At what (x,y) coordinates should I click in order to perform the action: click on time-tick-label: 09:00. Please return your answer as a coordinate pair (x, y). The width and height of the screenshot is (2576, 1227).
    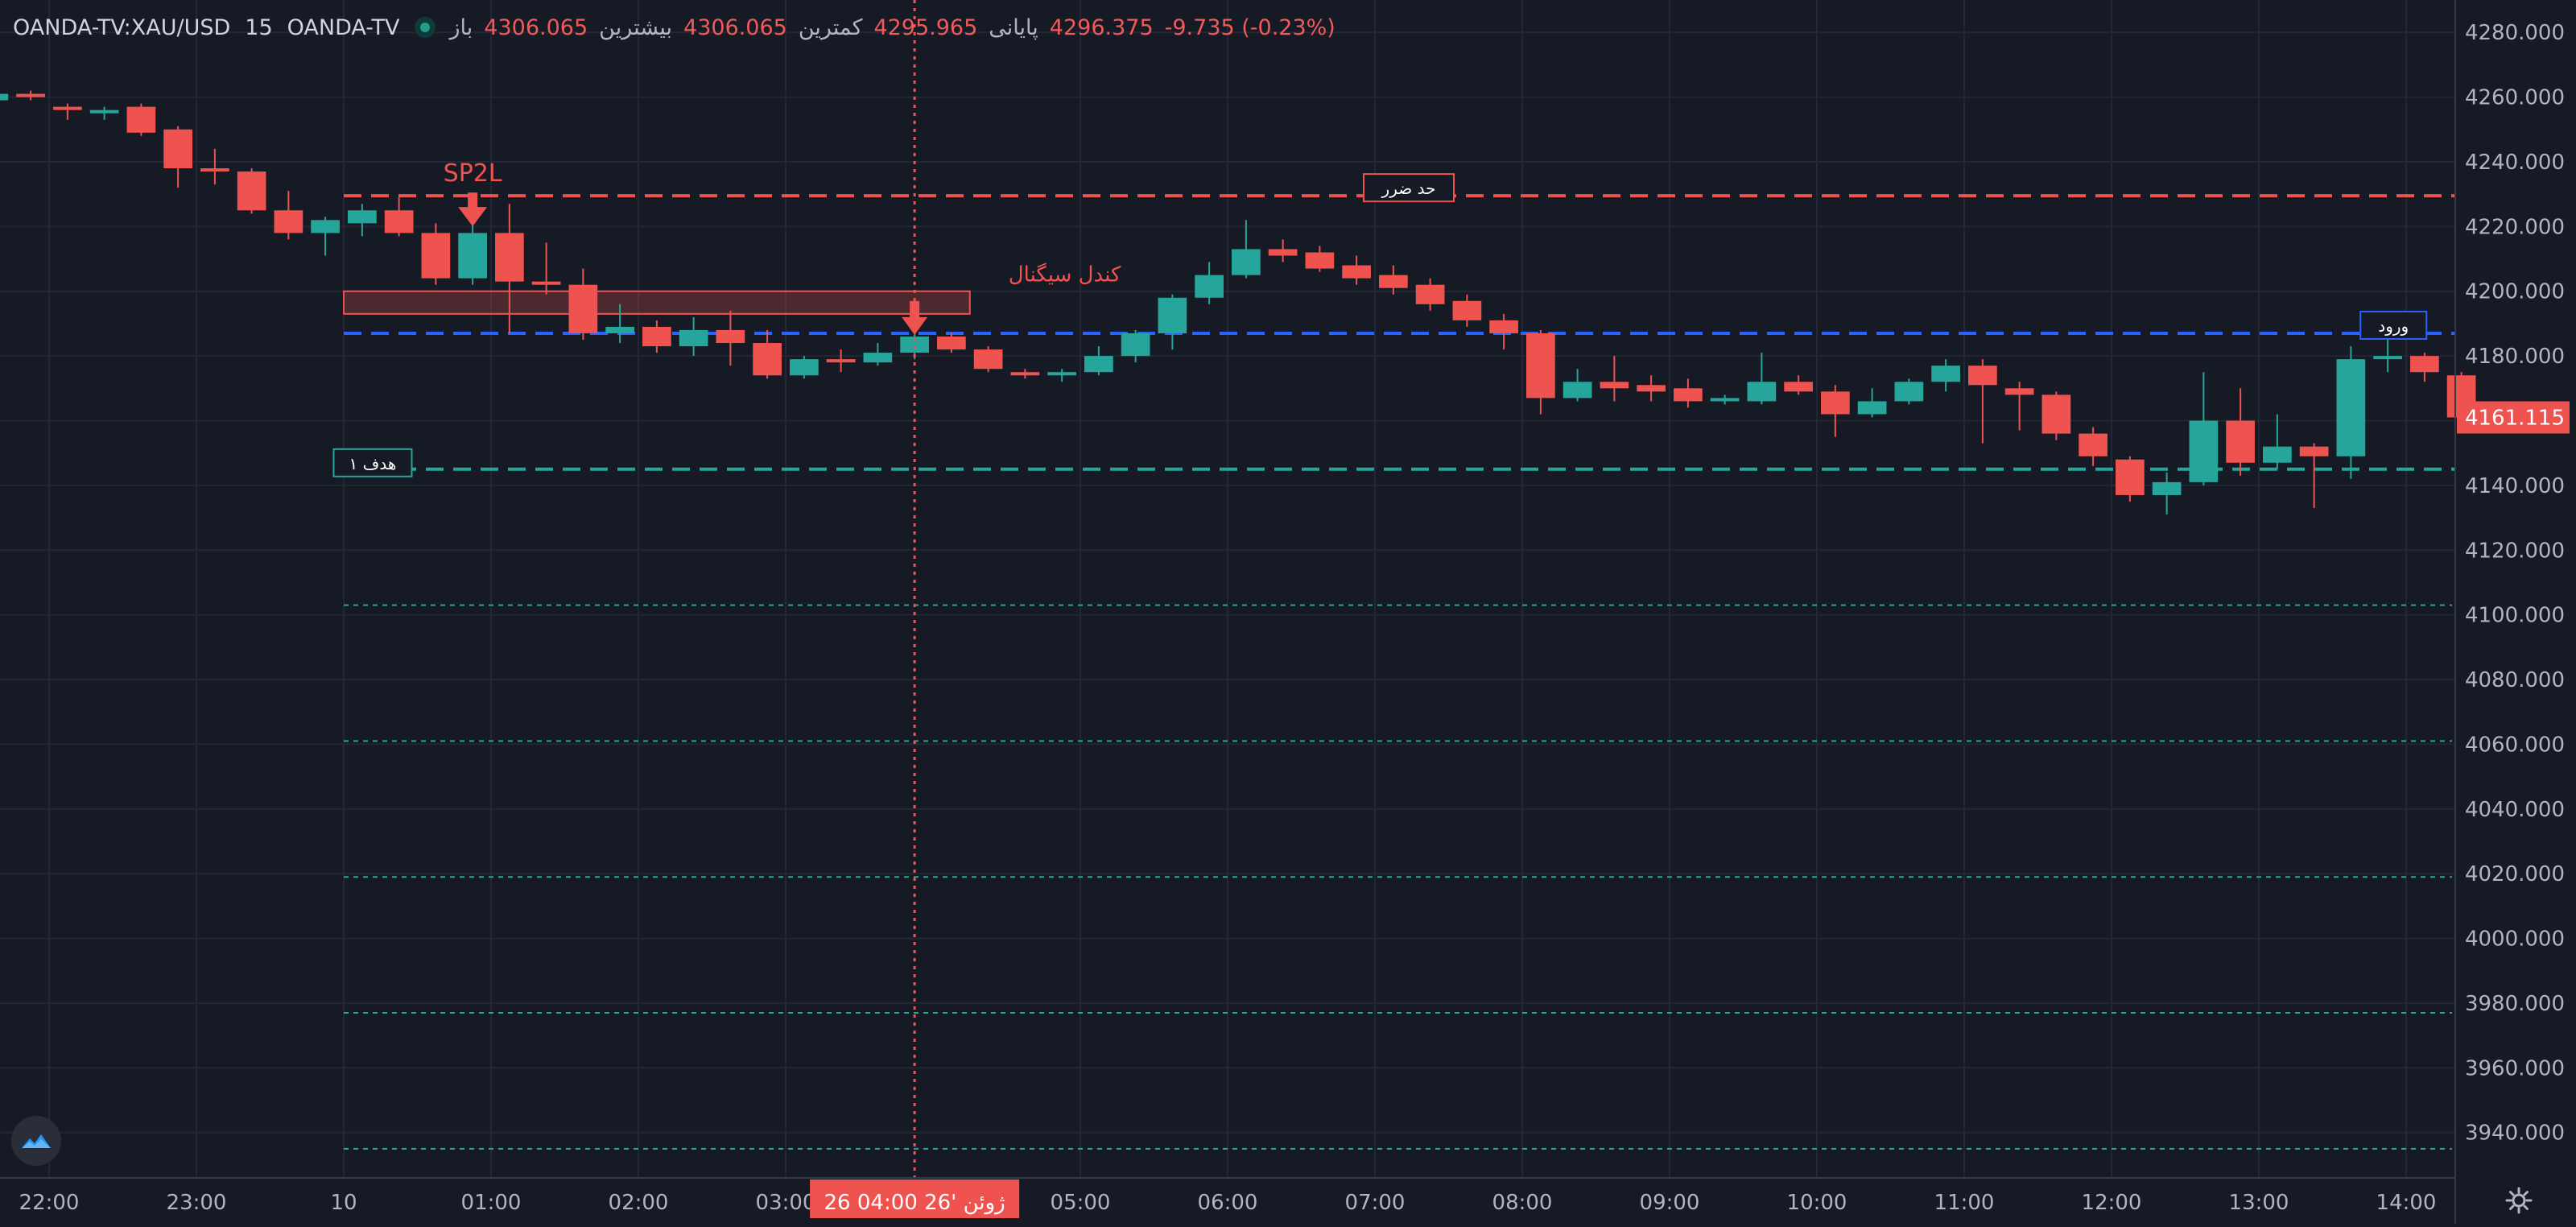
    Looking at the image, I should click on (1670, 1203).